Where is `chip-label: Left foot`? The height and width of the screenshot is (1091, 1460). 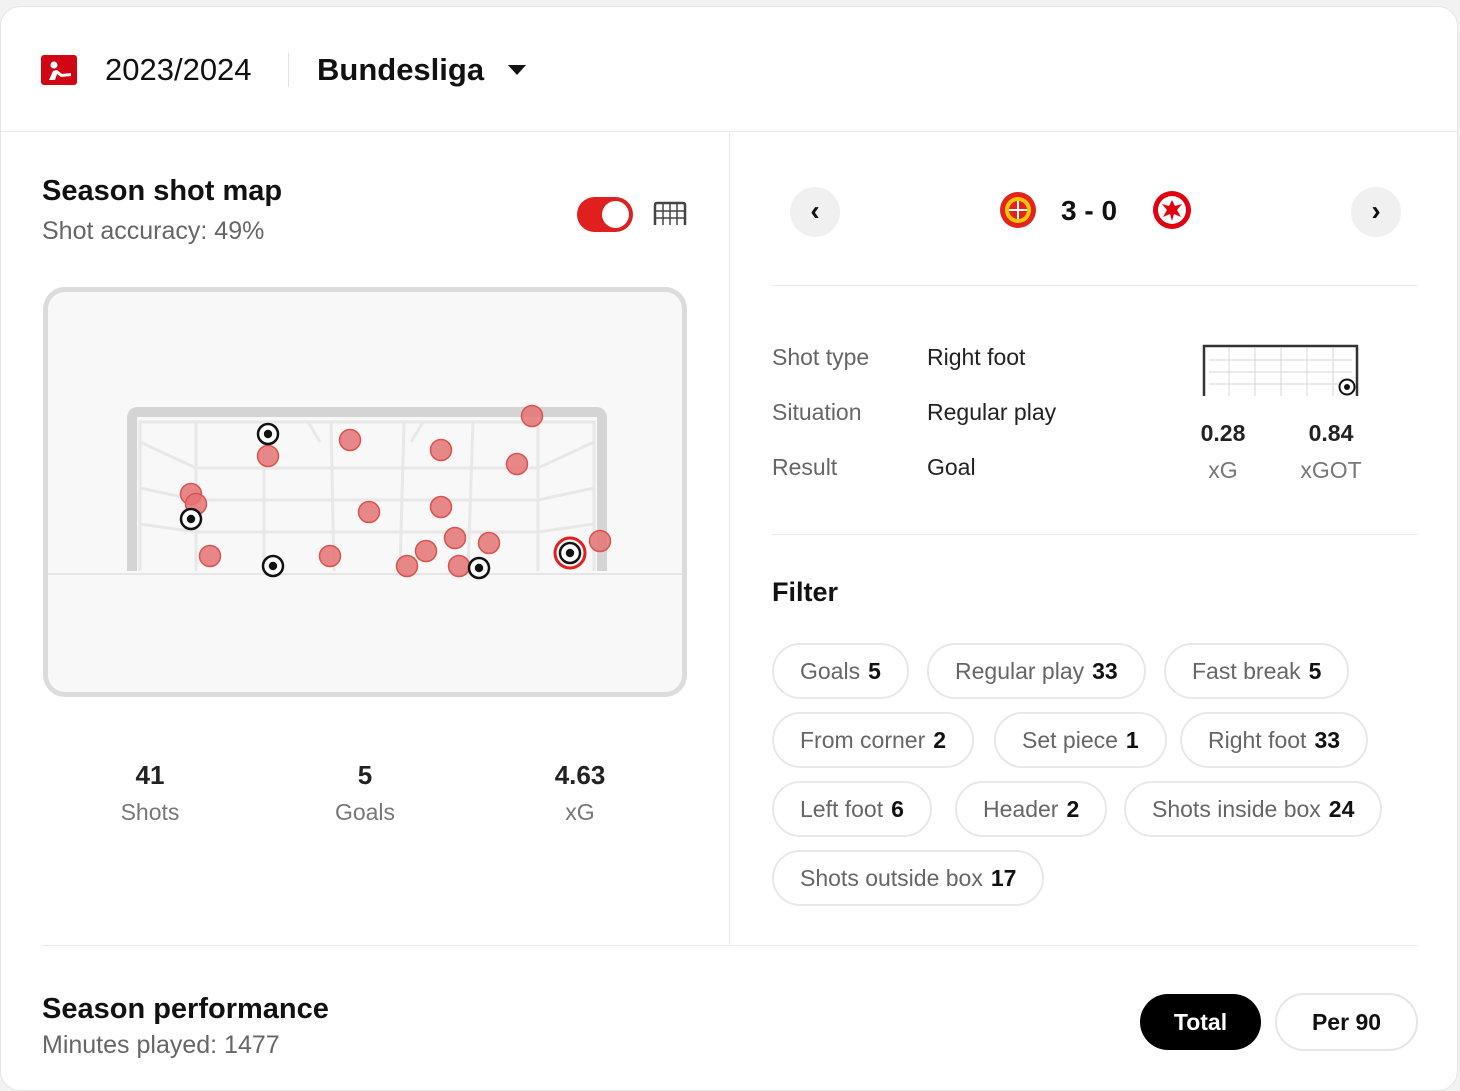 chip-label: Left foot is located at coordinates (842, 809).